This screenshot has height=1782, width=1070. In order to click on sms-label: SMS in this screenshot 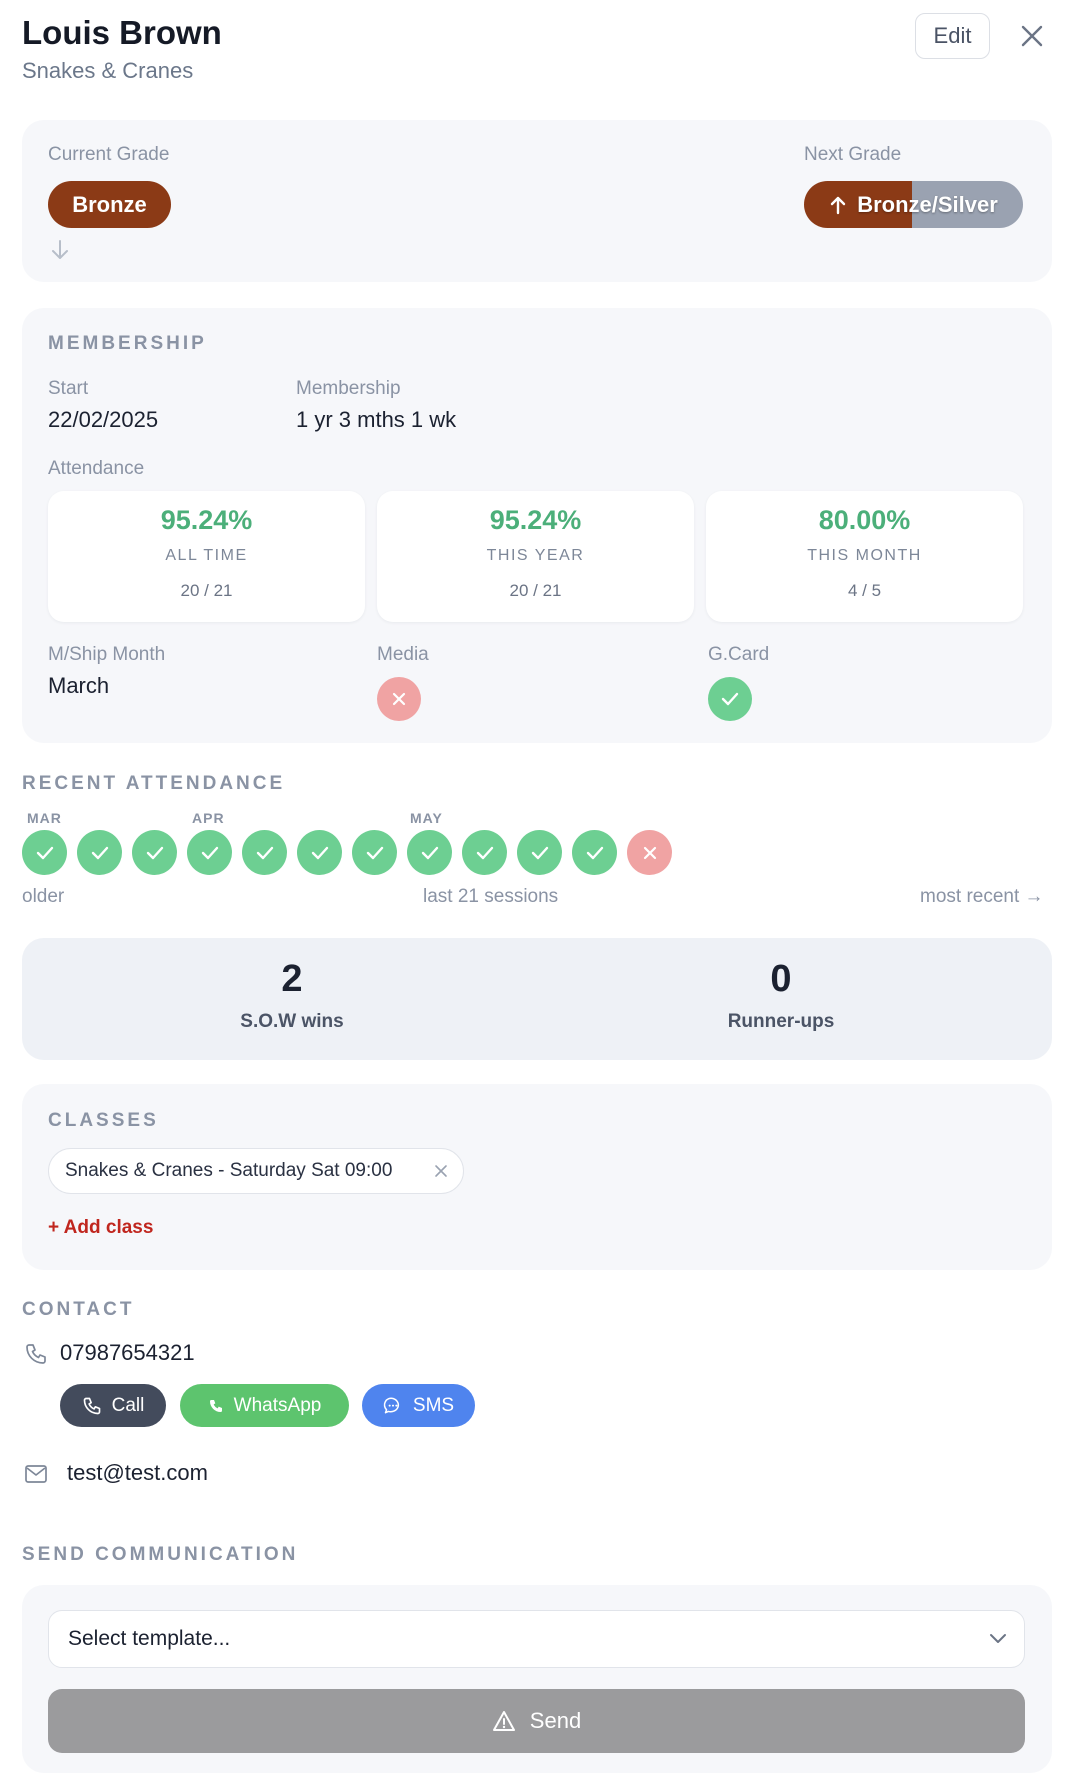, I will do `click(433, 1405)`.